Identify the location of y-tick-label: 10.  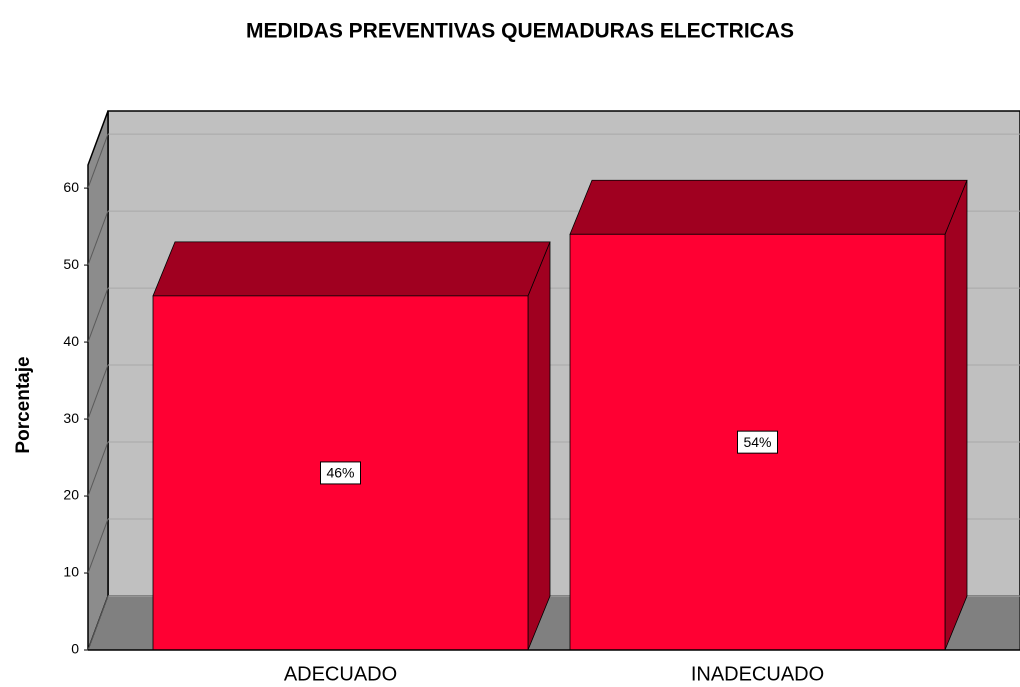
(71, 572).